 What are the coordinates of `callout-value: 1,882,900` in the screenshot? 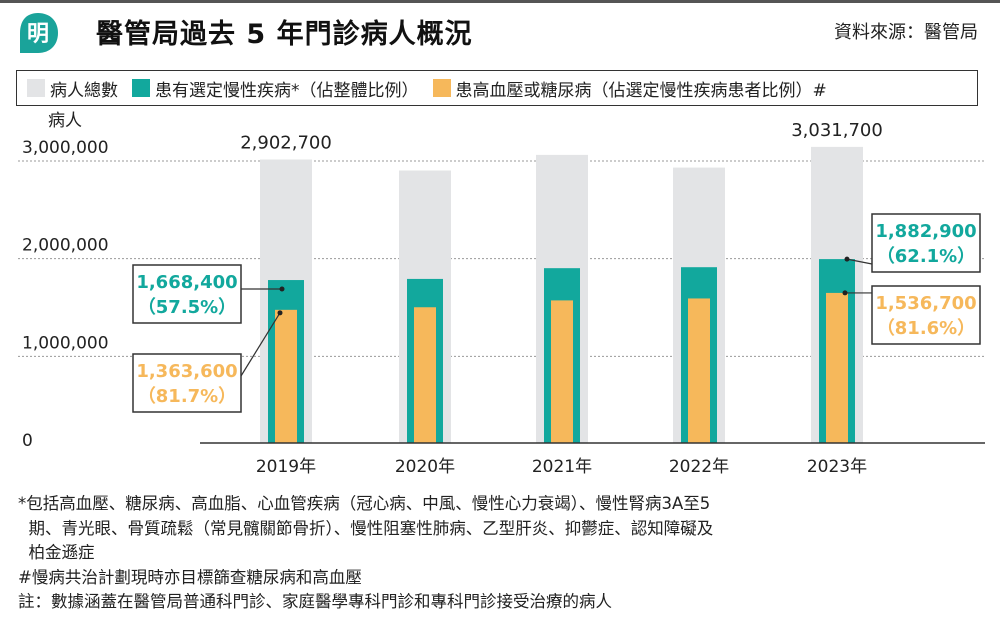 It's located at (925, 231).